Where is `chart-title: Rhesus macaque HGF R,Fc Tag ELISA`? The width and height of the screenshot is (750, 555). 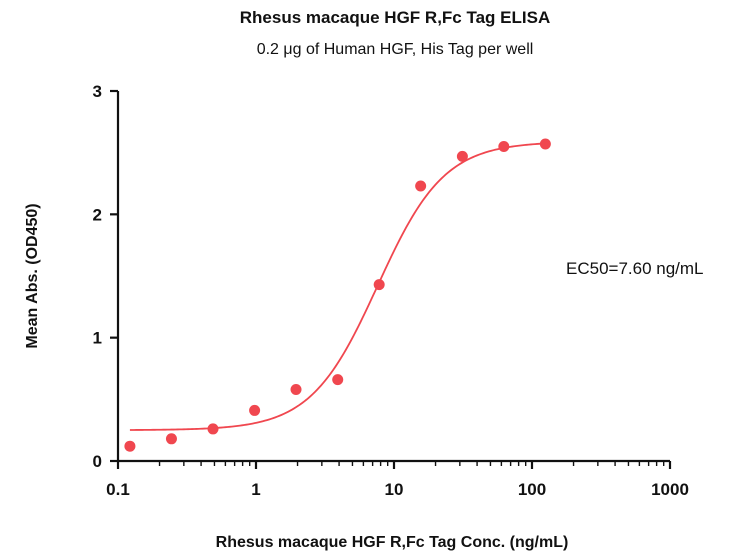 chart-title: Rhesus macaque HGF R,Fc Tag ELISA is located at coordinates (395, 17).